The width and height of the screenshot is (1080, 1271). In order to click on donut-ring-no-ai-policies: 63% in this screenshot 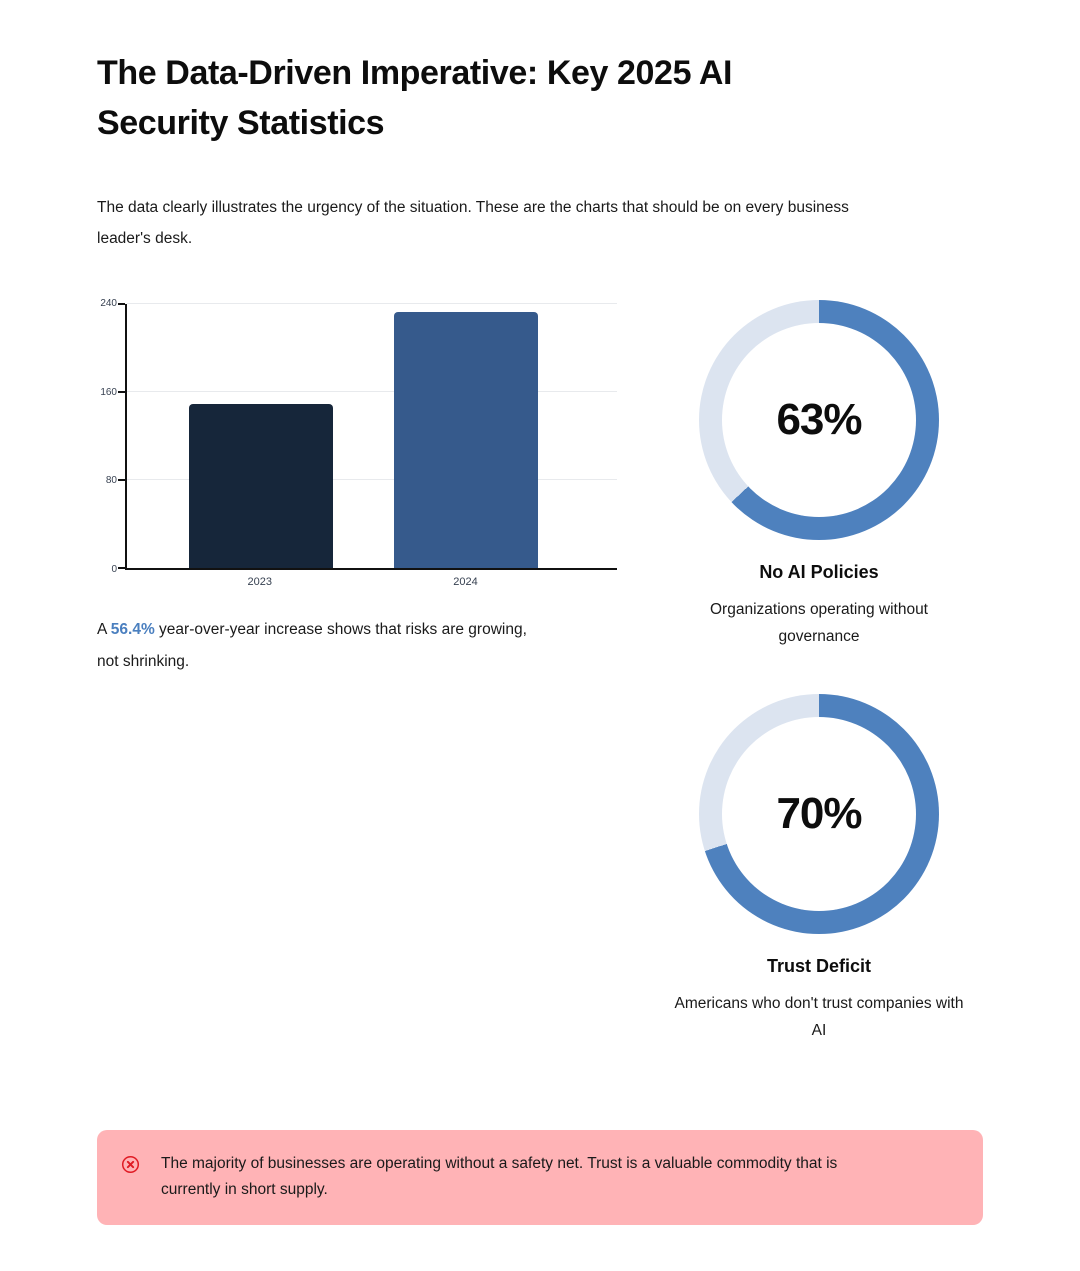, I will do `click(819, 420)`.